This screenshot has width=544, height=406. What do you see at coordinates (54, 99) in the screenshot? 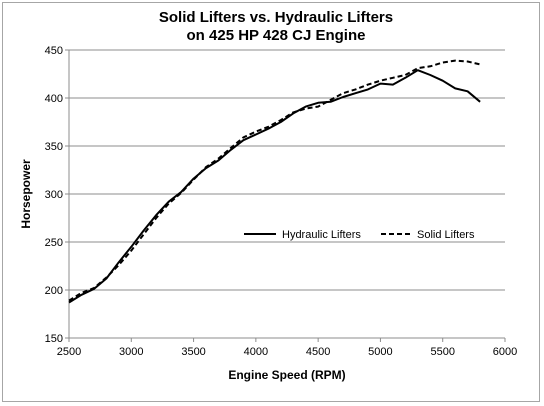
I see `y-tick-label: 400` at bounding box center [54, 99].